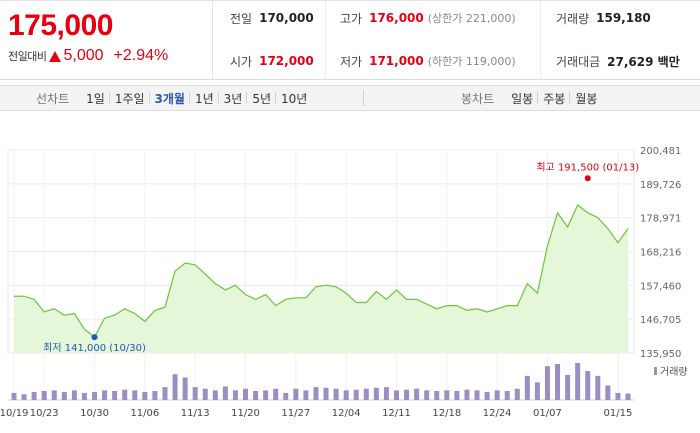 This screenshot has width=700, height=433. What do you see at coordinates (497, 413) in the screenshot?
I see `x-tick-label: 12/24` at bounding box center [497, 413].